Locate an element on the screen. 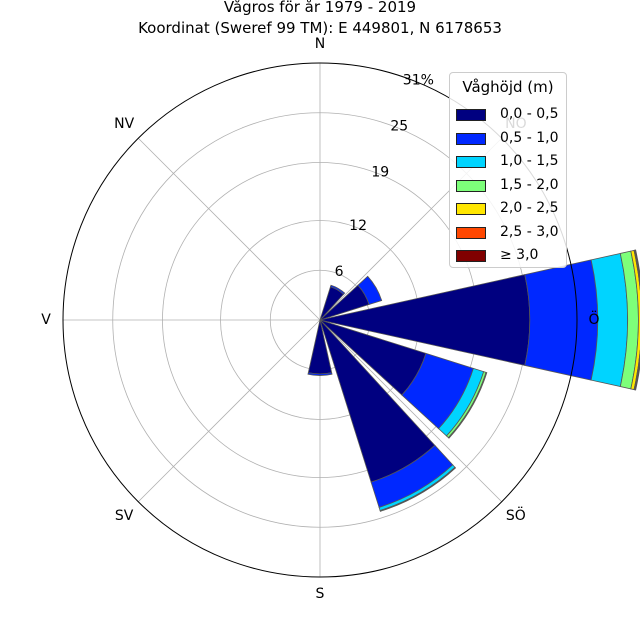 Image resolution: width=640 pixels, height=640 pixels. direction-label: S is located at coordinates (320, 594).